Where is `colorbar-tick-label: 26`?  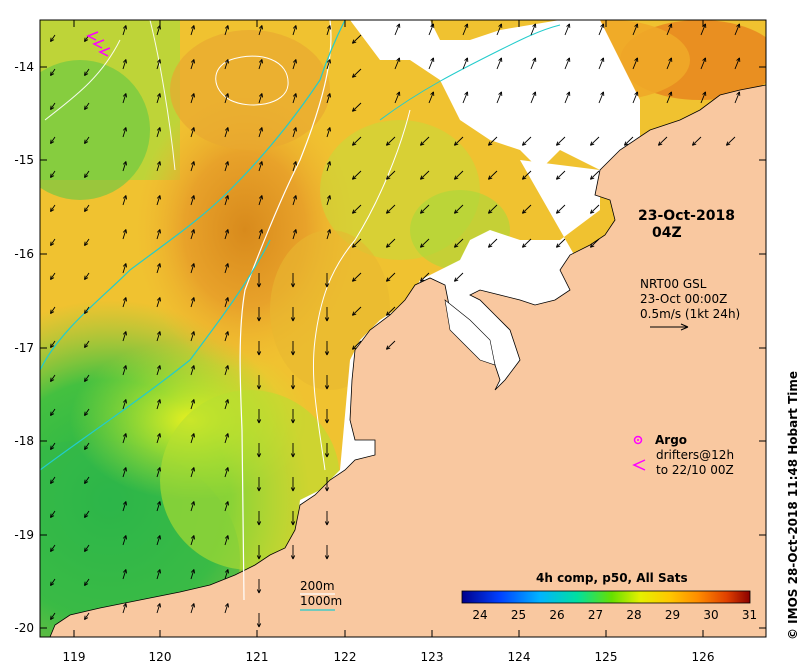 colorbar-tick-label: 26 is located at coordinates (556, 615).